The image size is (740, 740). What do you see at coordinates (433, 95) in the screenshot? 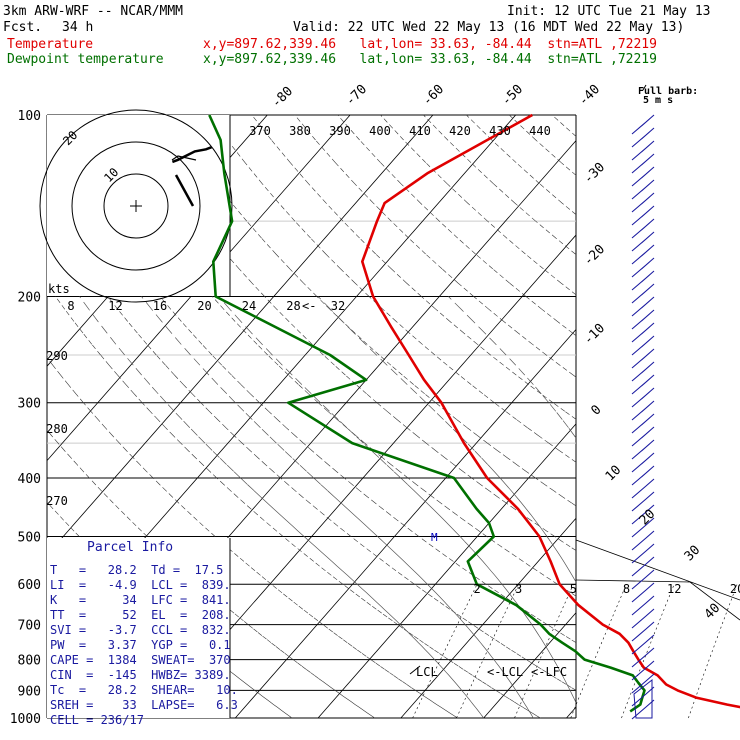
I see `isotherm-tick-label: -60` at bounding box center [433, 95].